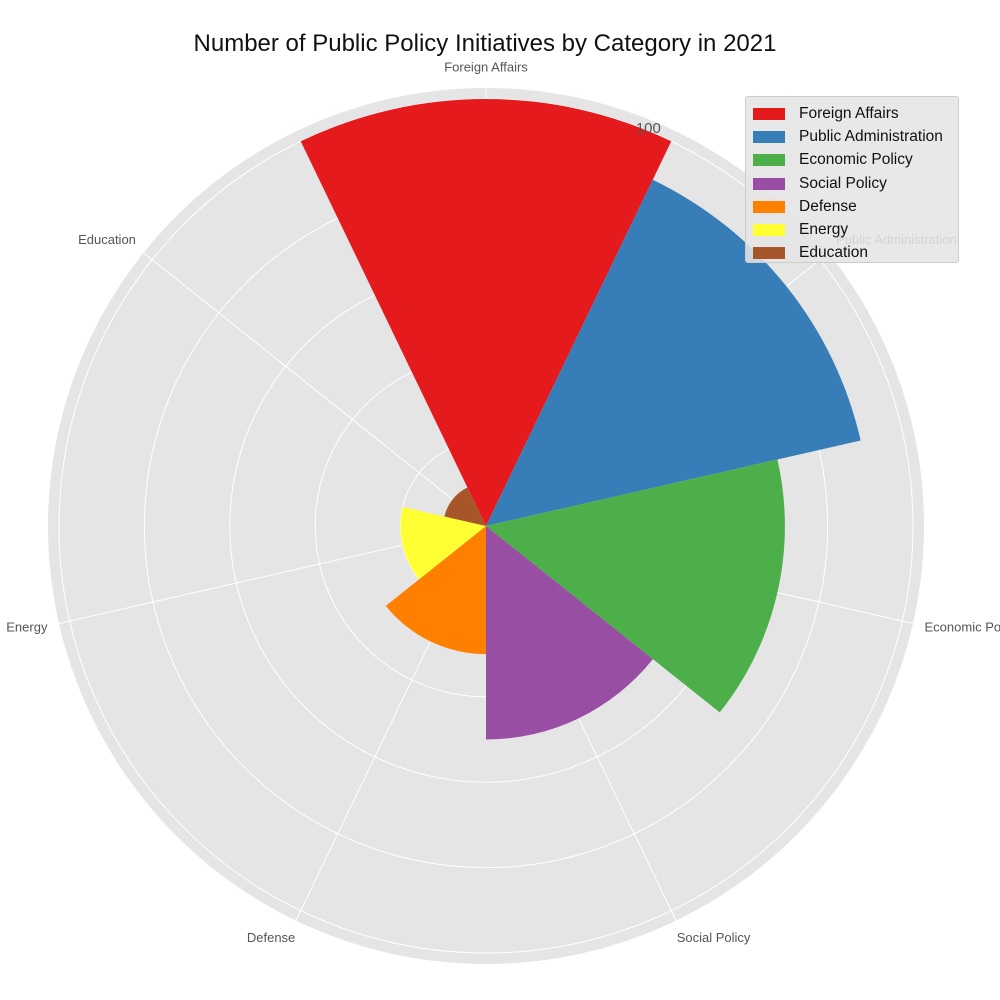 Image resolution: width=1000 pixels, height=1000 pixels. I want to click on category-label: Education, so click(107, 239).